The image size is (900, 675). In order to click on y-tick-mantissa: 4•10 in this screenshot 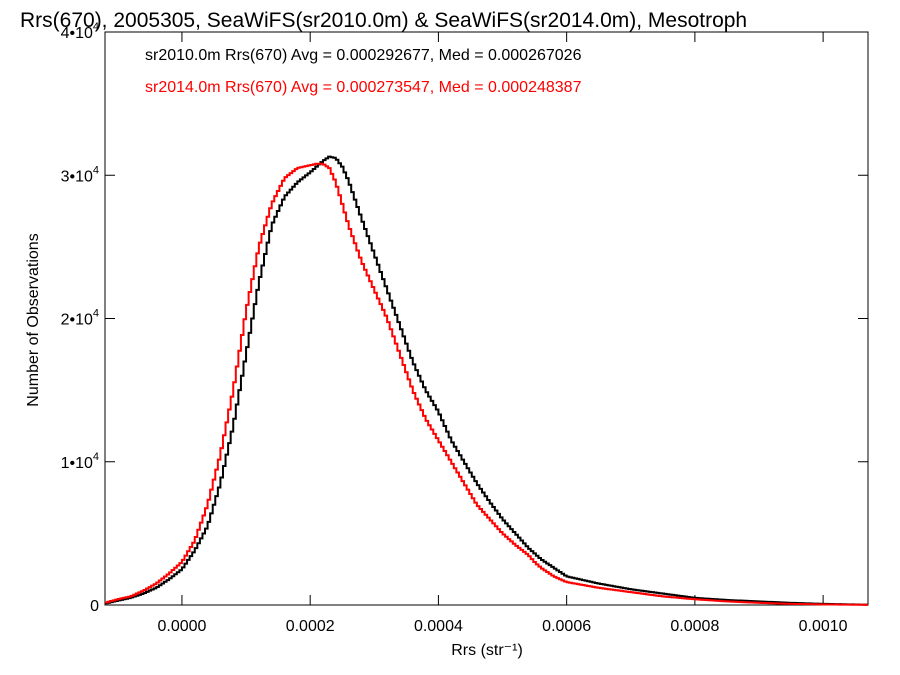, I will do `click(77, 33)`.